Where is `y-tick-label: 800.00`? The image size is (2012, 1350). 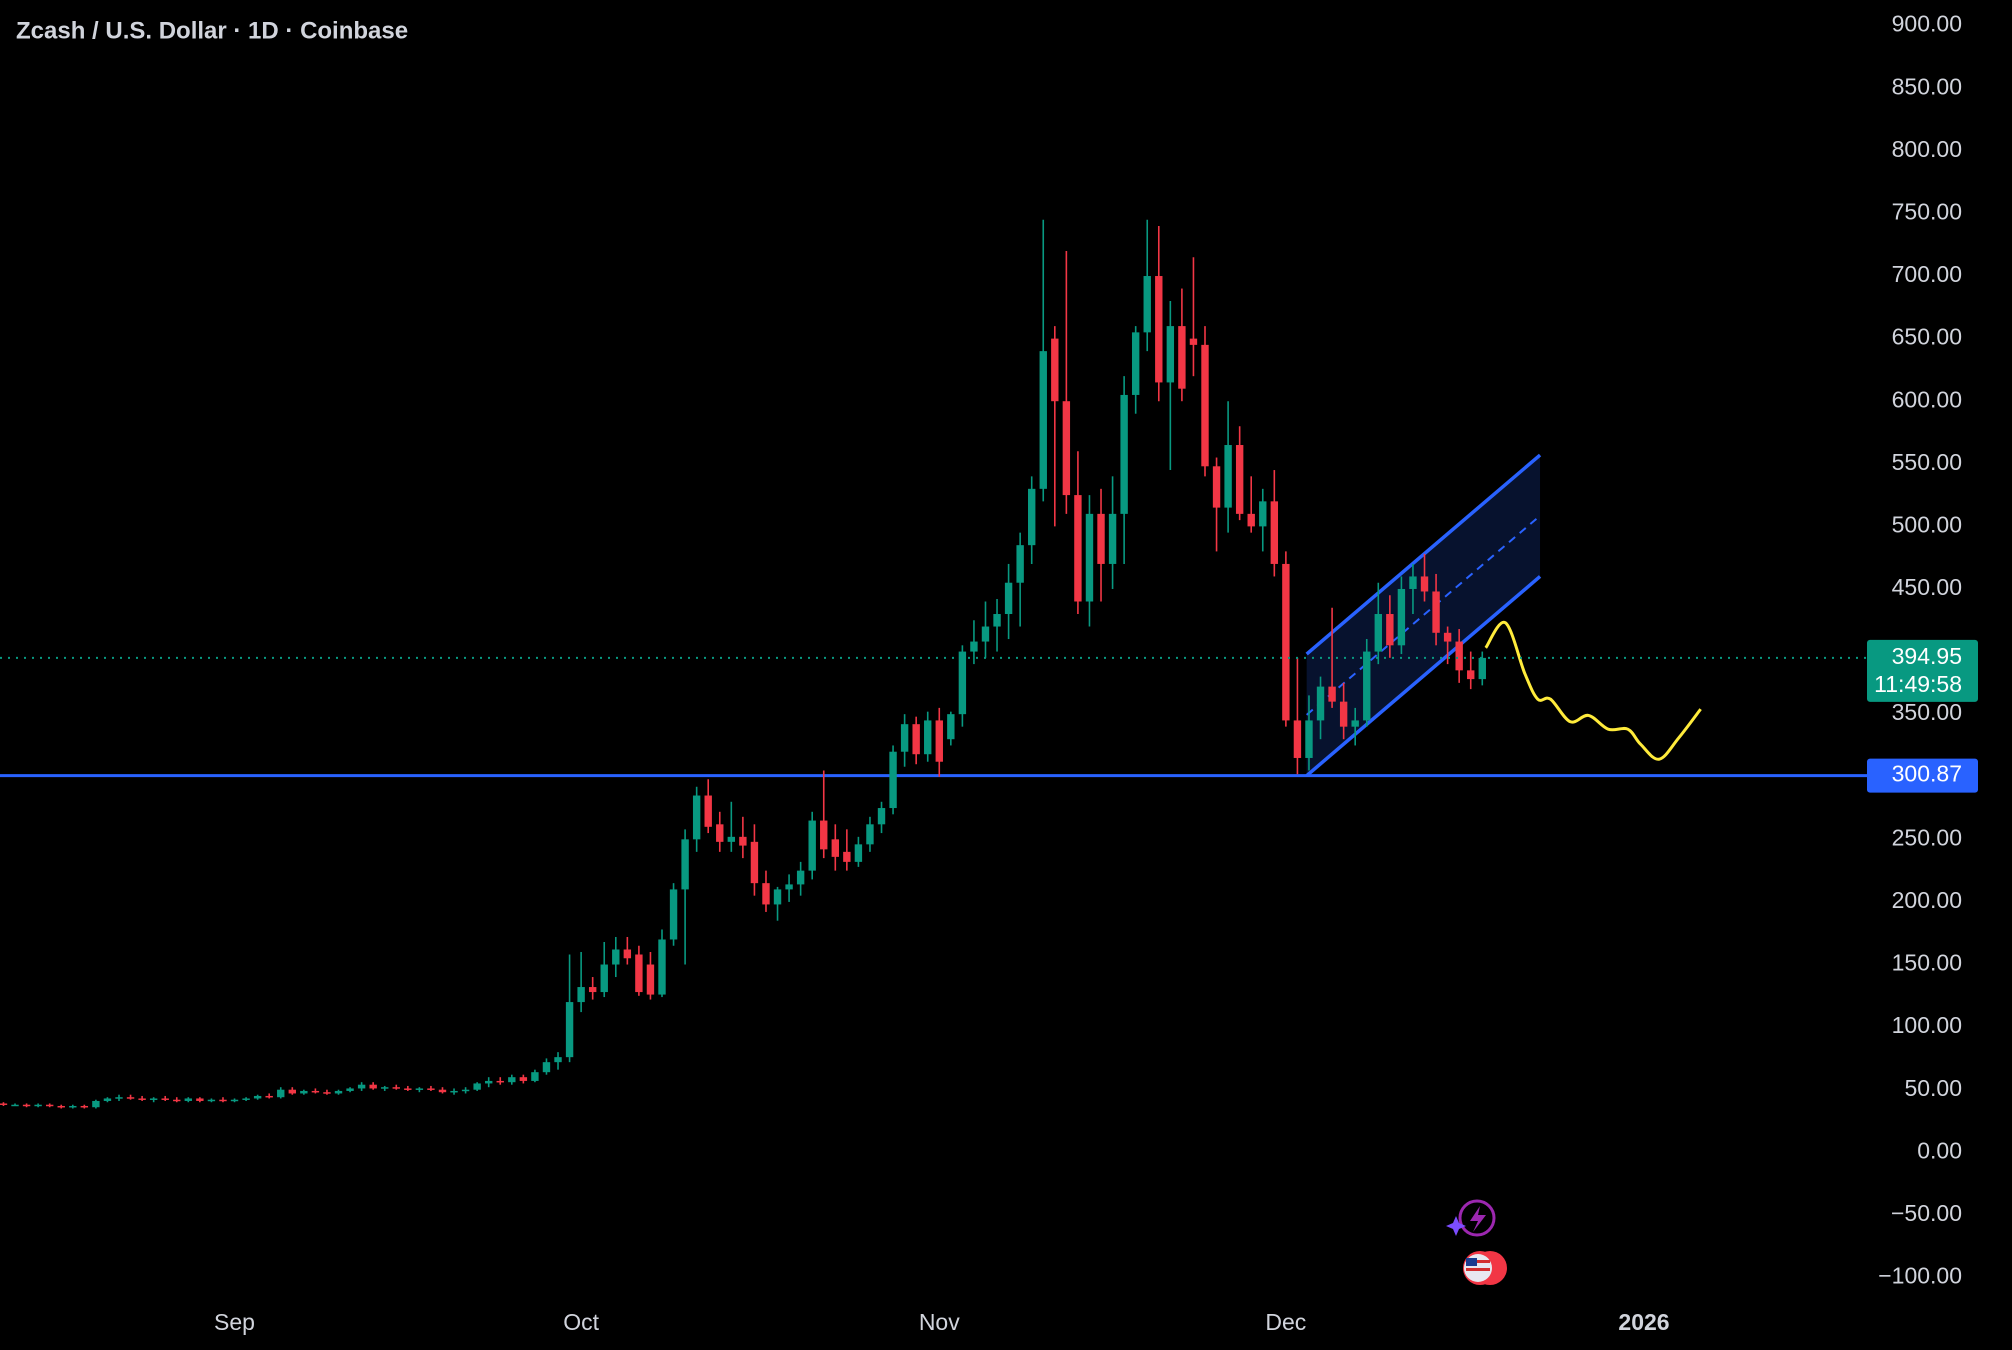
y-tick-label: 800.00 is located at coordinates (1927, 149).